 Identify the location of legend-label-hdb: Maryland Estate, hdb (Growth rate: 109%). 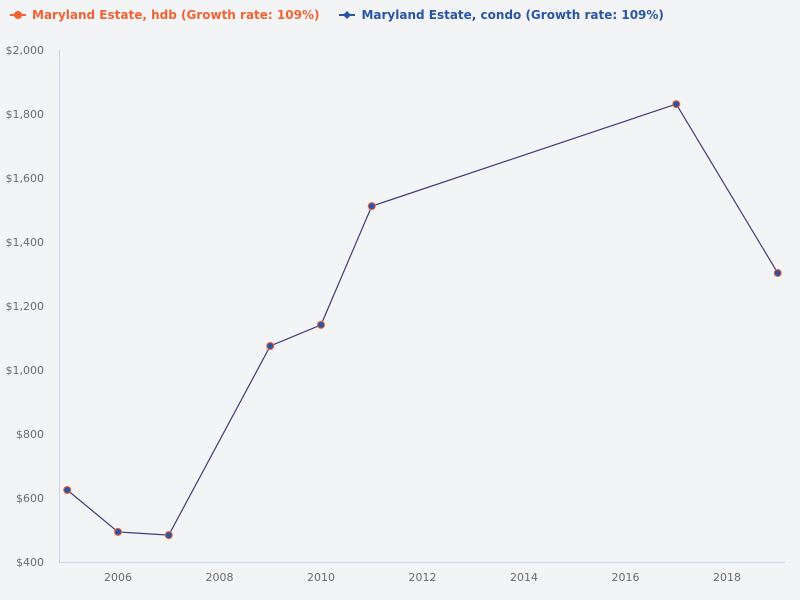
(176, 15).